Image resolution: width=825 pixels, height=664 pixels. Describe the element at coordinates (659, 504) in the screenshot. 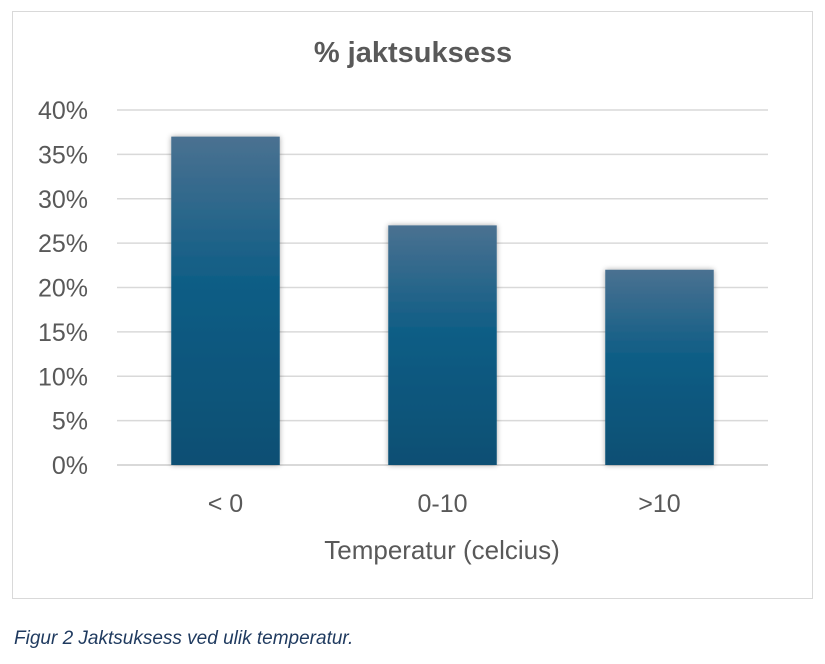

I see `x-tick-label: >10` at that location.